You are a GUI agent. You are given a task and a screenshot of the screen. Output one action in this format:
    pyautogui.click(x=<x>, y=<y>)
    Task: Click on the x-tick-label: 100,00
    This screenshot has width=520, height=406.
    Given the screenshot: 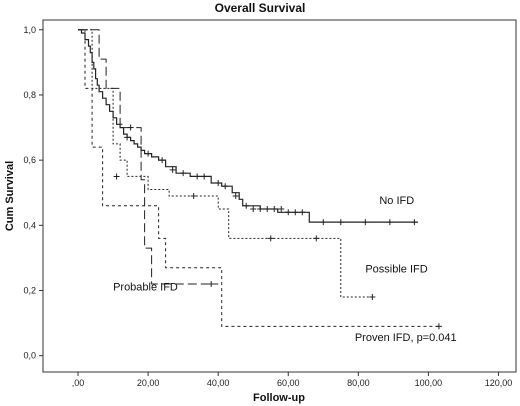 What is the action you would take?
    pyautogui.click(x=429, y=383)
    